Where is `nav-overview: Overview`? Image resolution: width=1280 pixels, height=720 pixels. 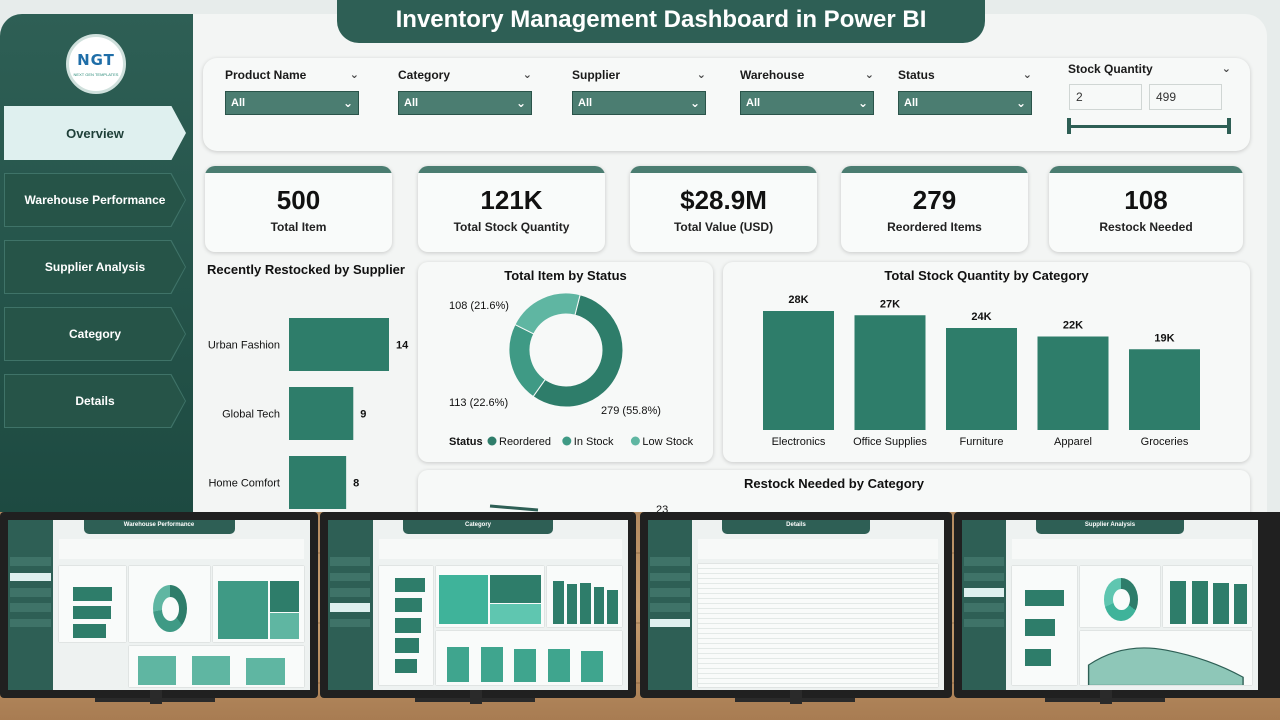
nav-overview: Overview is located at coordinates (95, 133).